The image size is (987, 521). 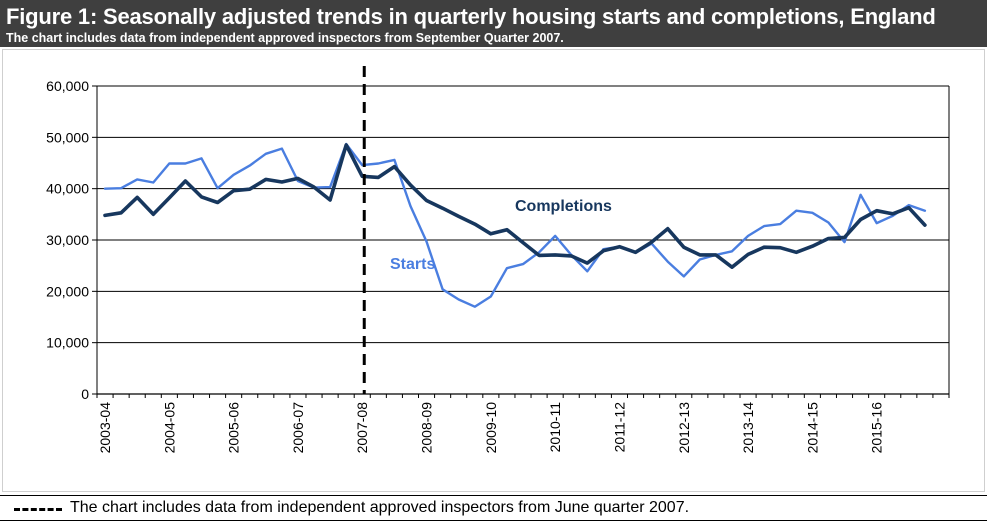 What do you see at coordinates (67, 240) in the screenshot?
I see `y-tick-label: 30,000` at bounding box center [67, 240].